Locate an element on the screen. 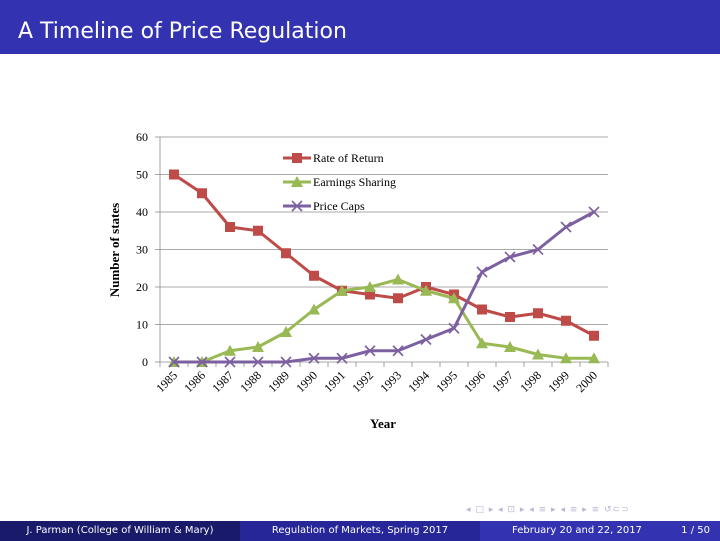 The width and height of the screenshot is (720, 541). point-price-caps-1995 is located at coordinates (454, 328).